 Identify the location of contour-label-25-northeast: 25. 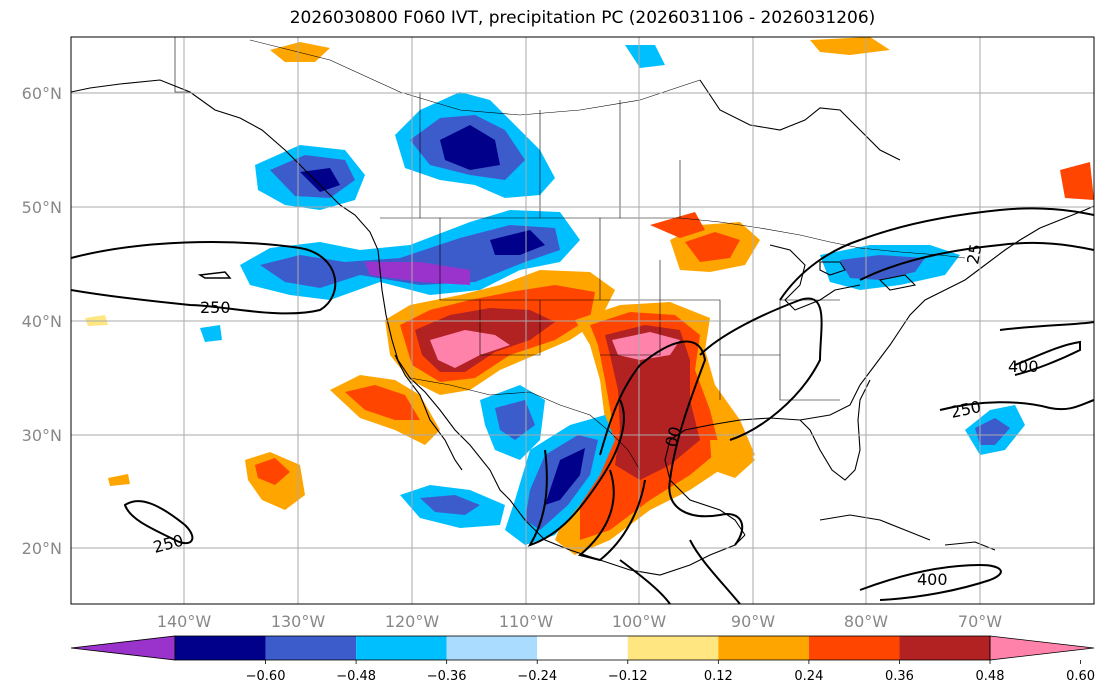
(974, 253).